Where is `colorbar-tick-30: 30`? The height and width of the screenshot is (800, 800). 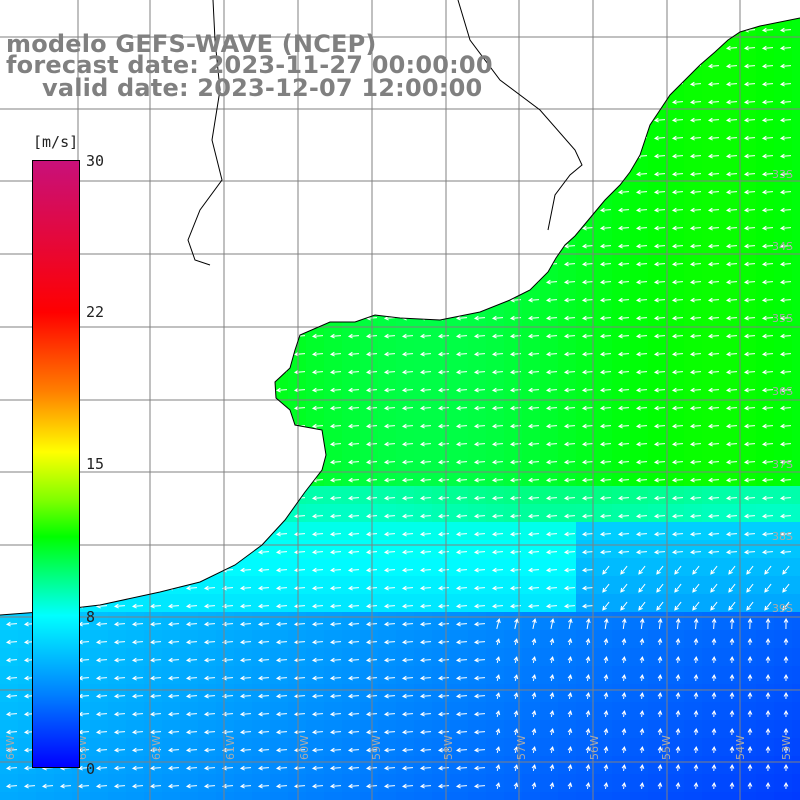 colorbar-tick-30: 30 is located at coordinates (95, 161).